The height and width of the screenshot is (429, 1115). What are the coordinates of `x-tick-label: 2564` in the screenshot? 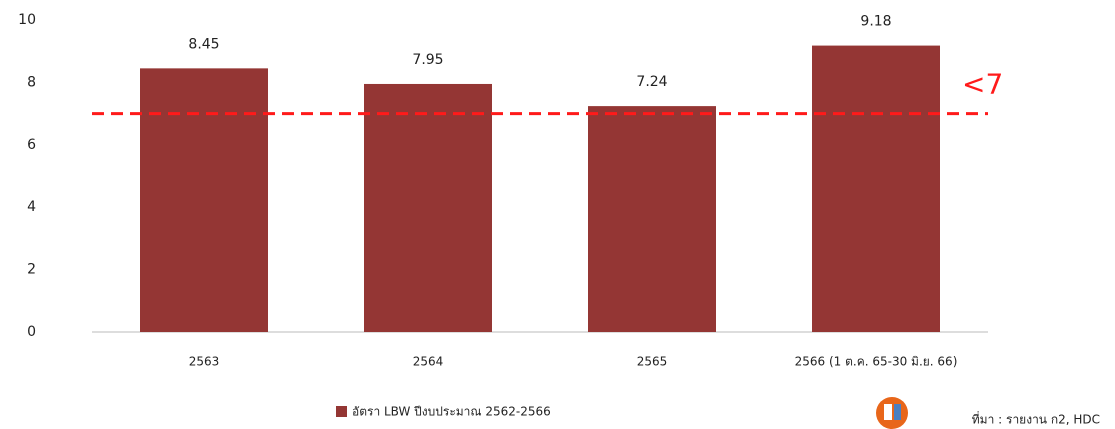 It's located at (428, 362).